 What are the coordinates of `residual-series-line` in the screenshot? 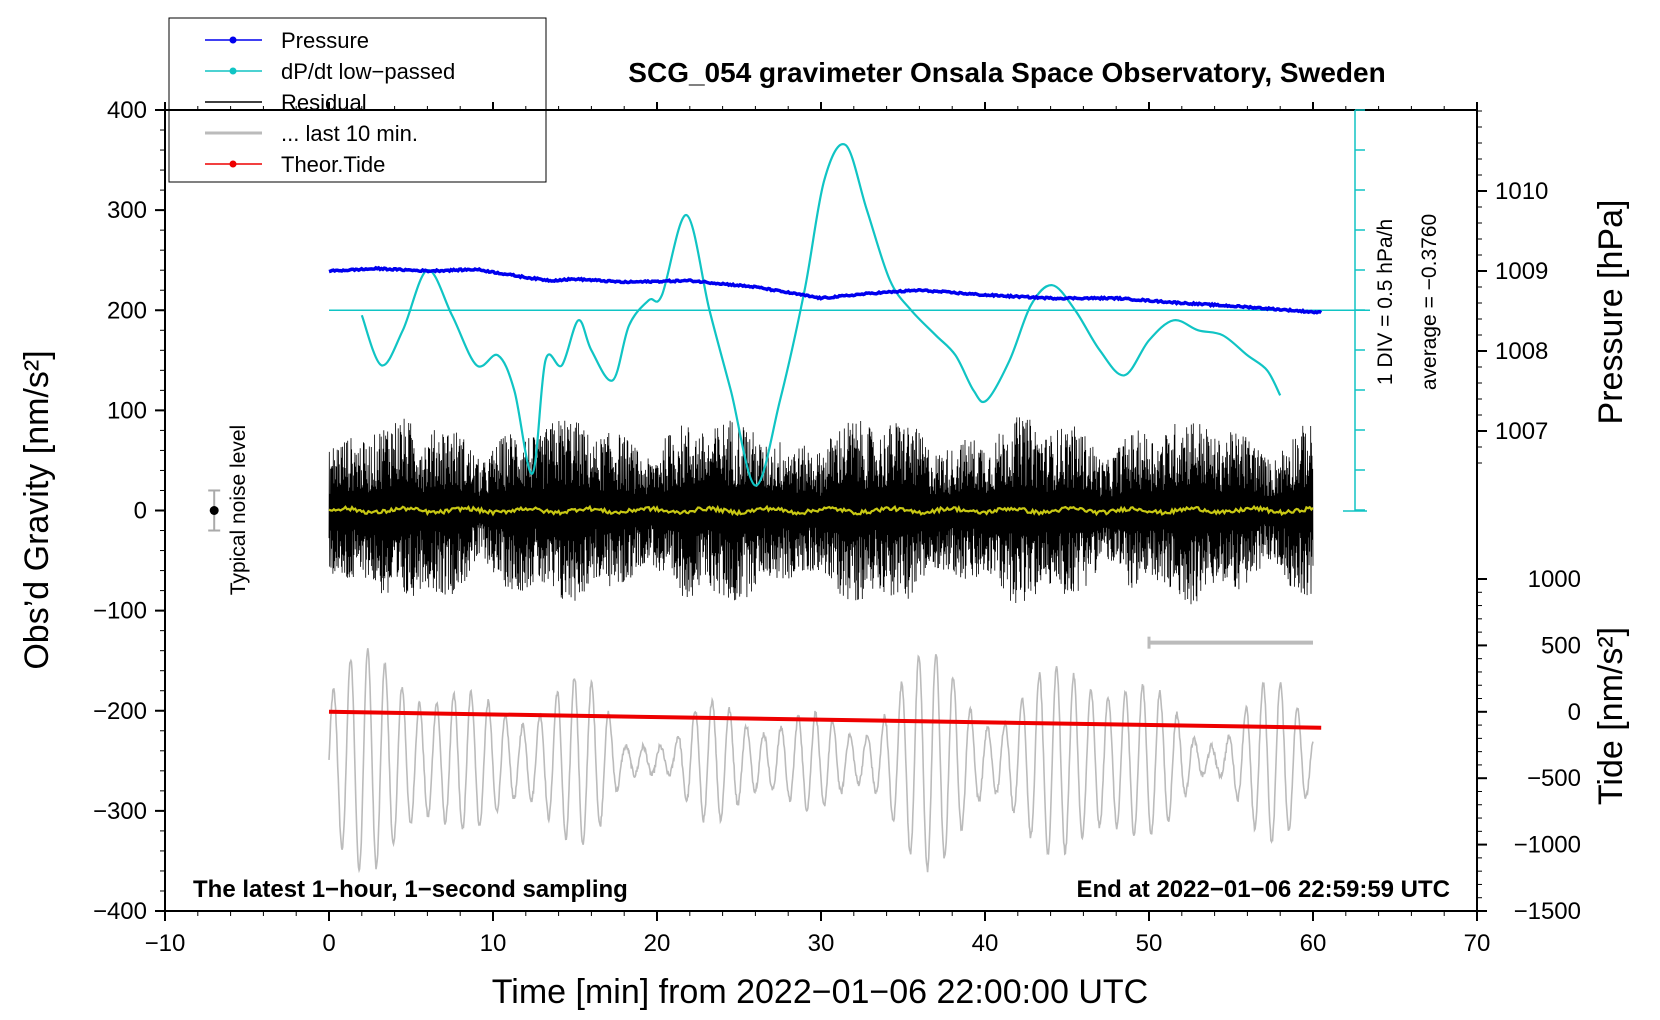 It's located at (821, 511).